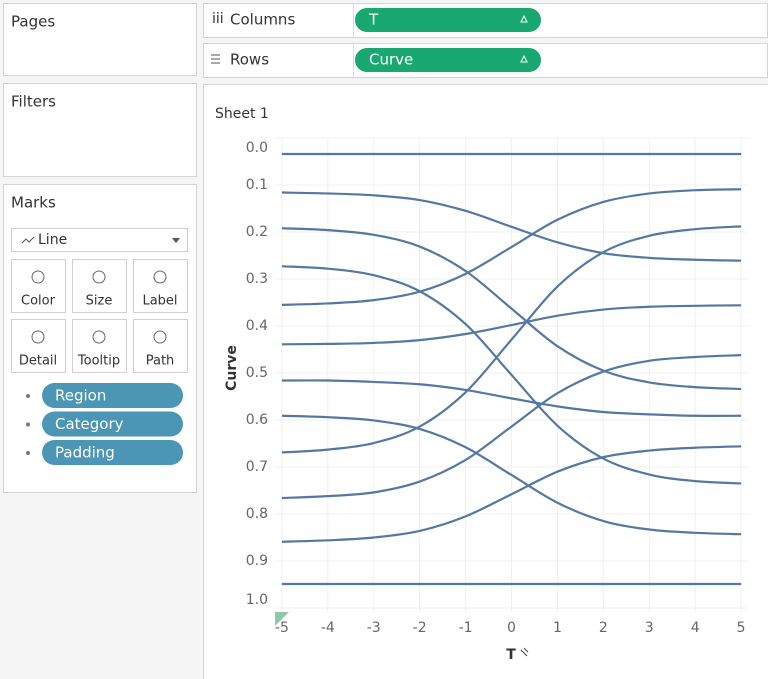 This screenshot has width=768, height=679. I want to click on mark-button-label: Color, so click(38, 301).